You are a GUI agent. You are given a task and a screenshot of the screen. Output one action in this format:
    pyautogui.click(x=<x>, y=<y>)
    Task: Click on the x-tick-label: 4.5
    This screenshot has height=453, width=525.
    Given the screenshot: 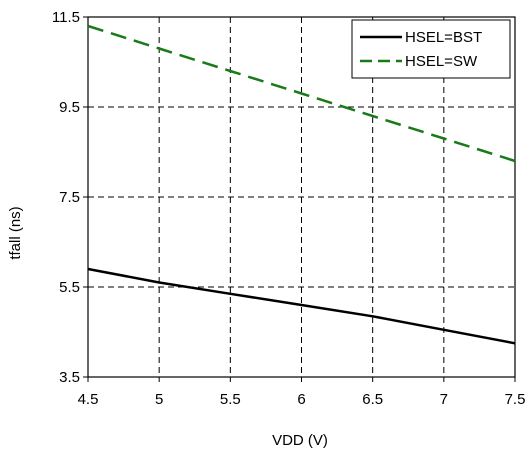 What is the action you would take?
    pyautogui.click(x=88, y=399)
    